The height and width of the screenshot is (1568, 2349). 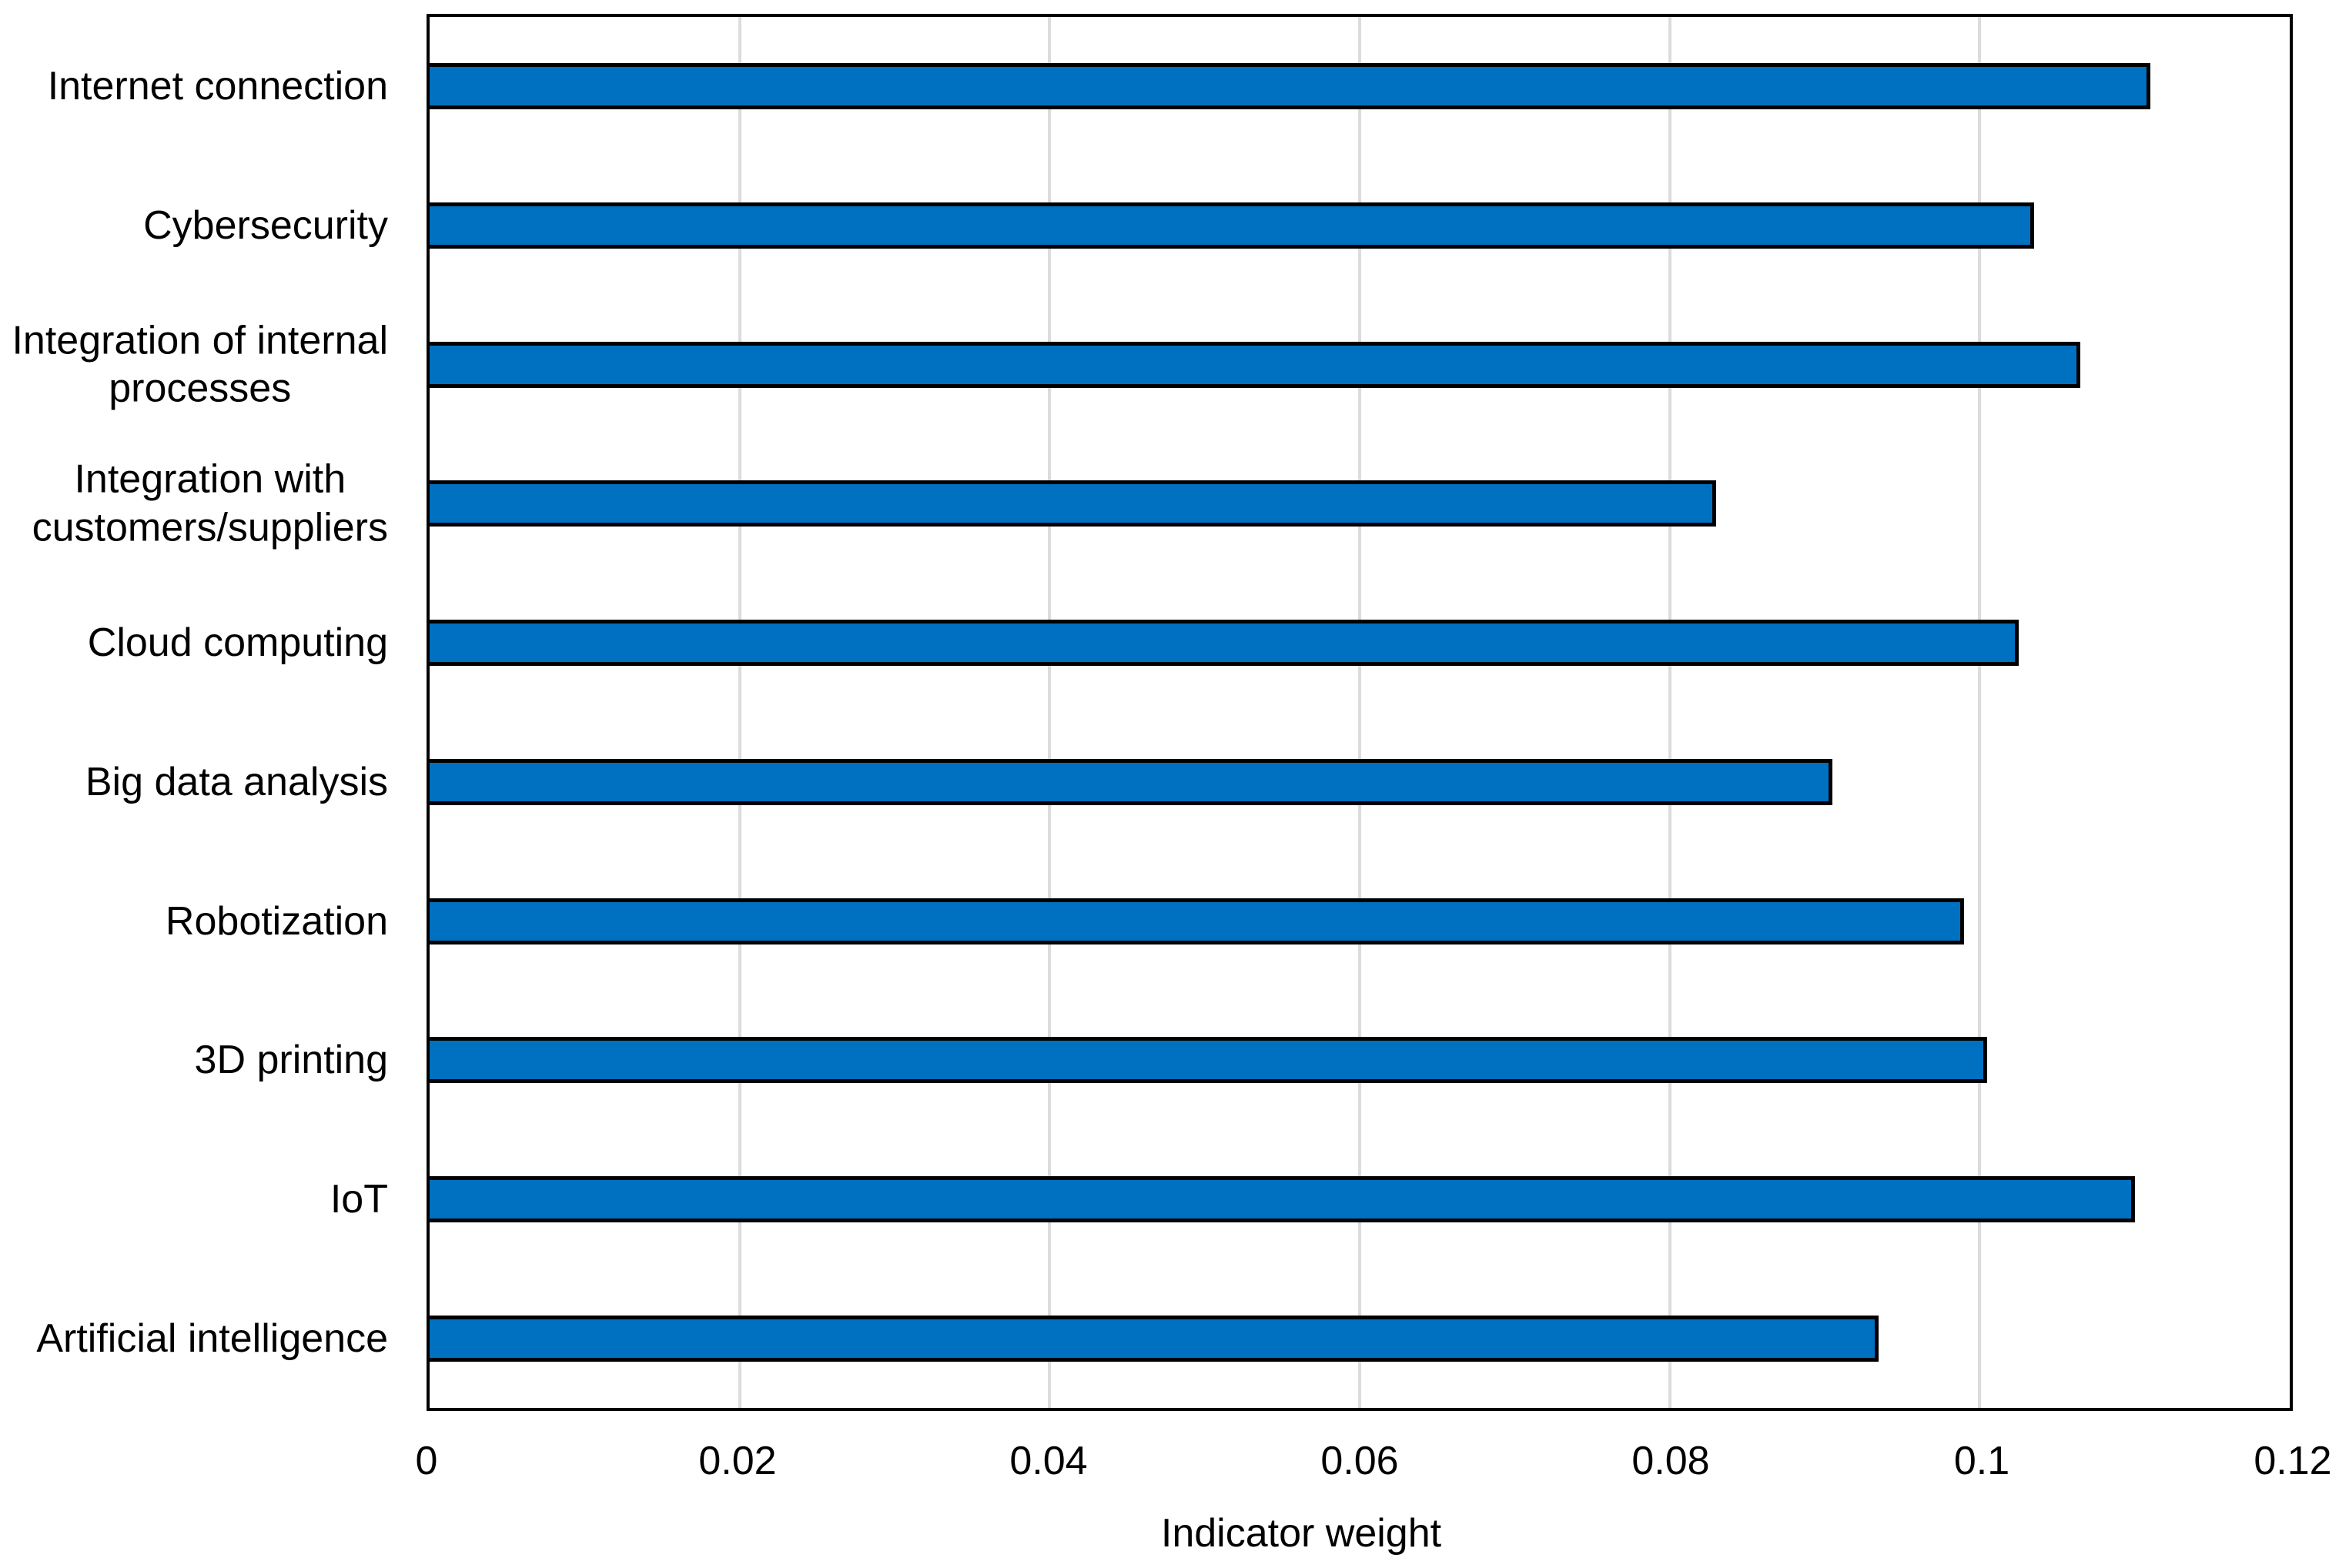 What do you see at coordinates (2293, 1461) in the screenshot?
I see `x-tick-label: 0.12` at bounding box center [2293, 1461].